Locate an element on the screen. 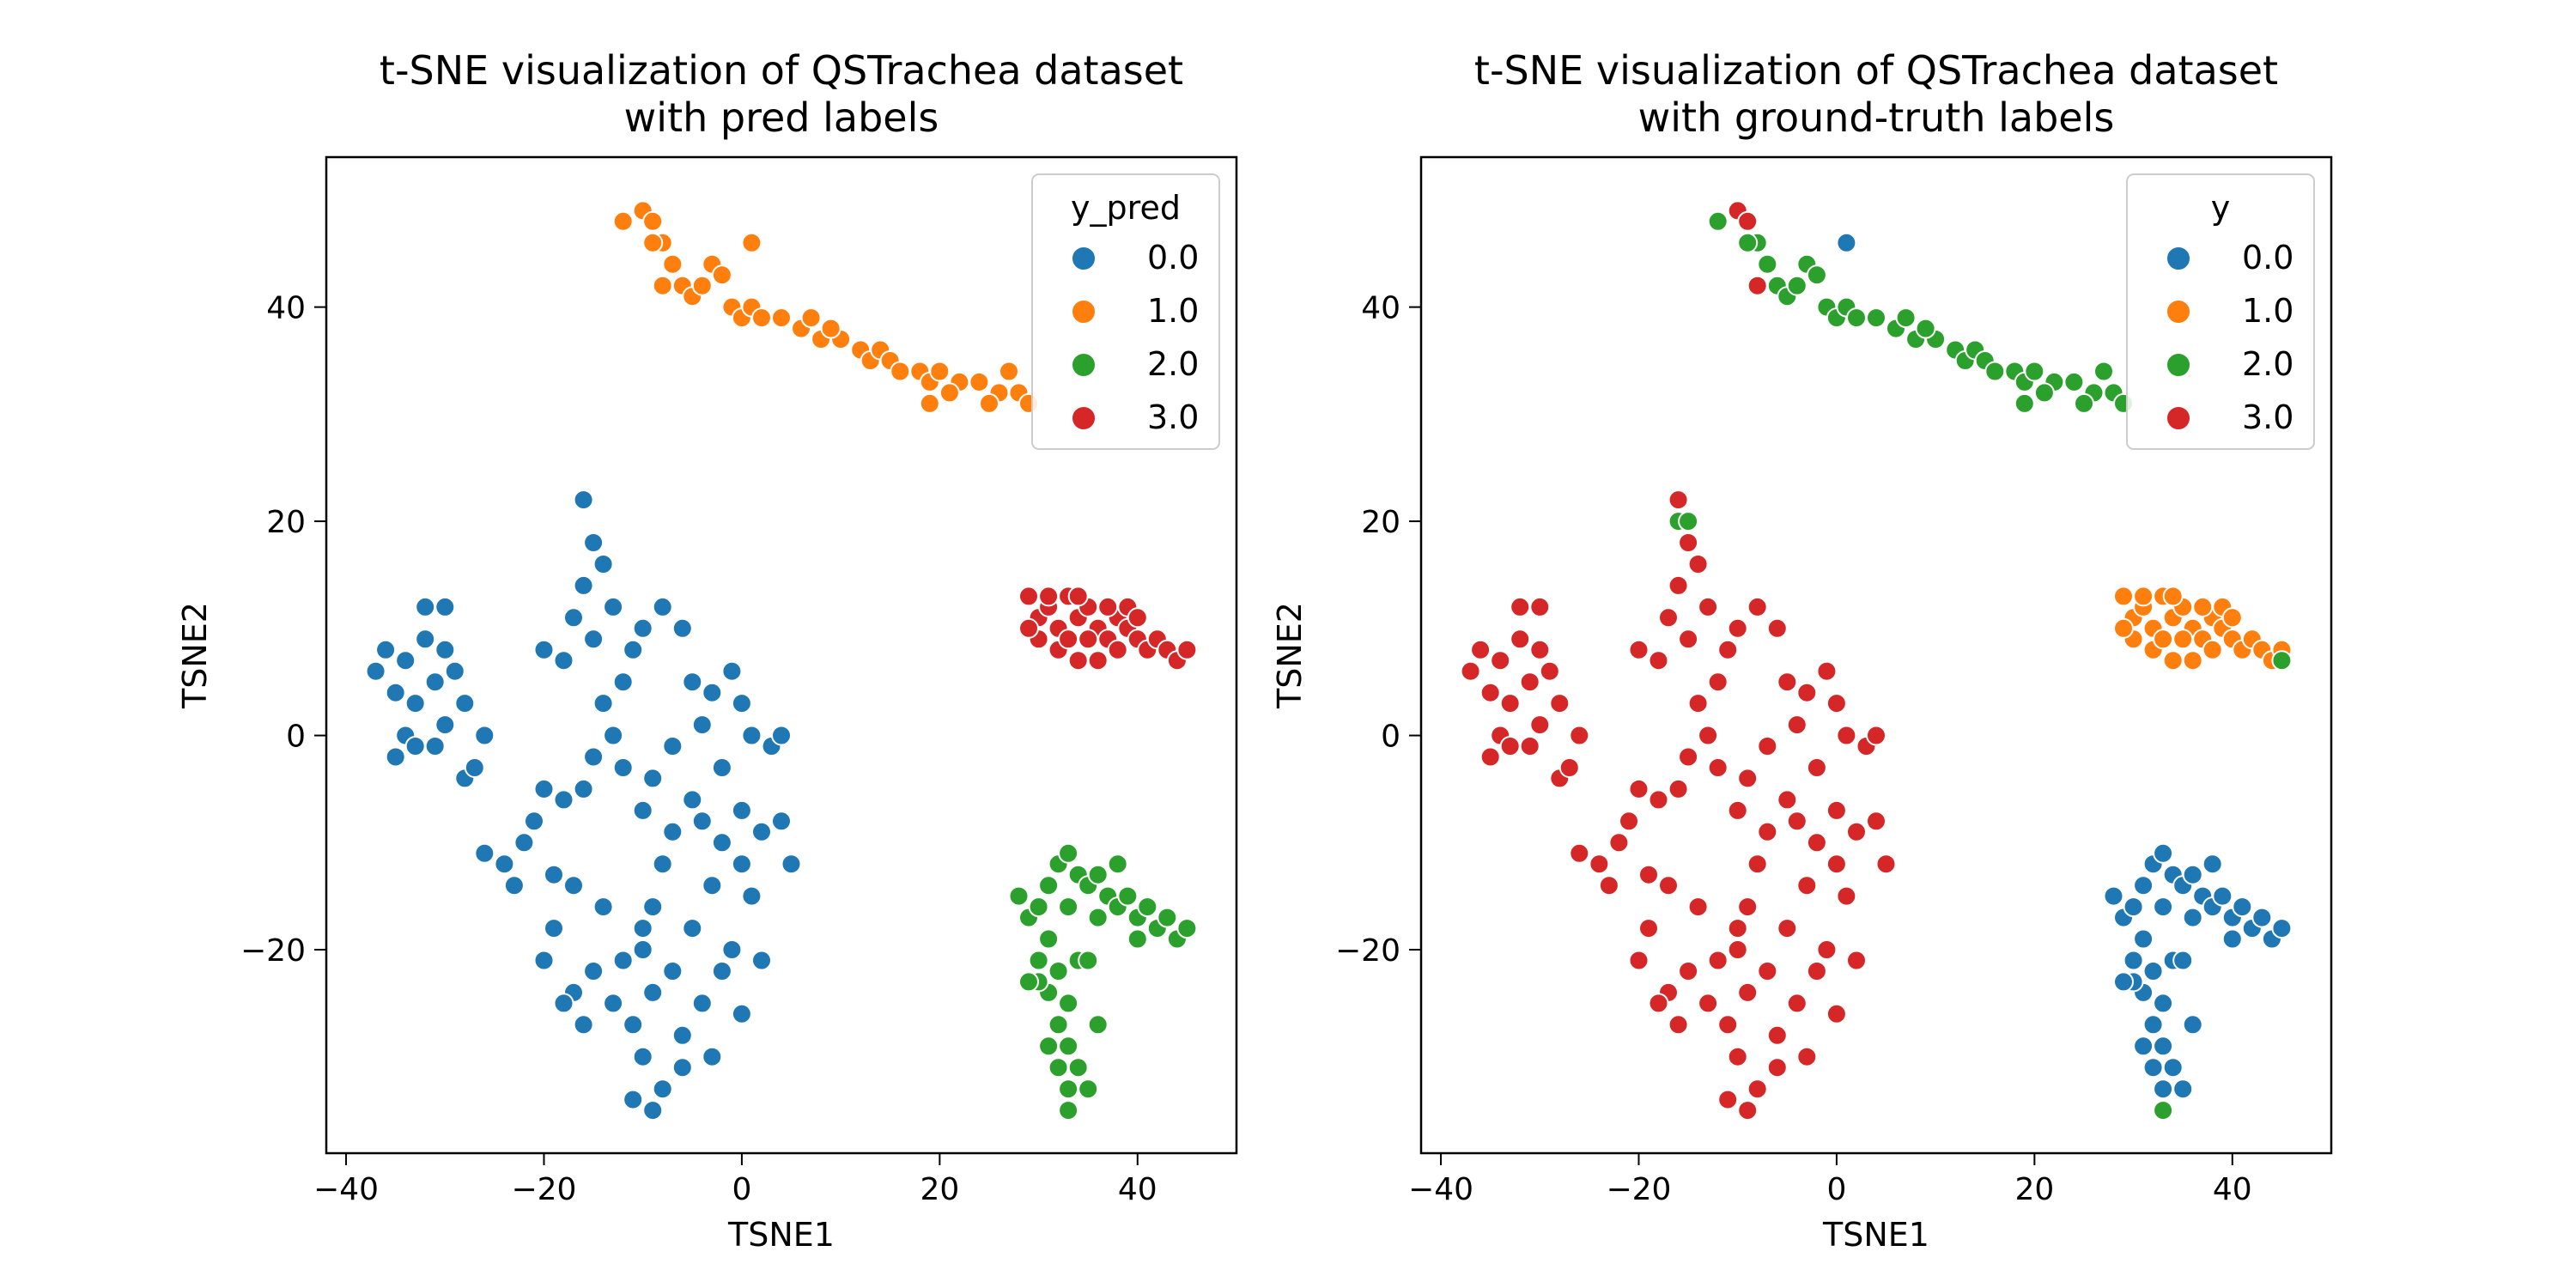 Image resolution: width=2576 pixels, height=1288 pixels. gt-legend-label-1-0: 1.0 is located at coordinates (2267, 311).